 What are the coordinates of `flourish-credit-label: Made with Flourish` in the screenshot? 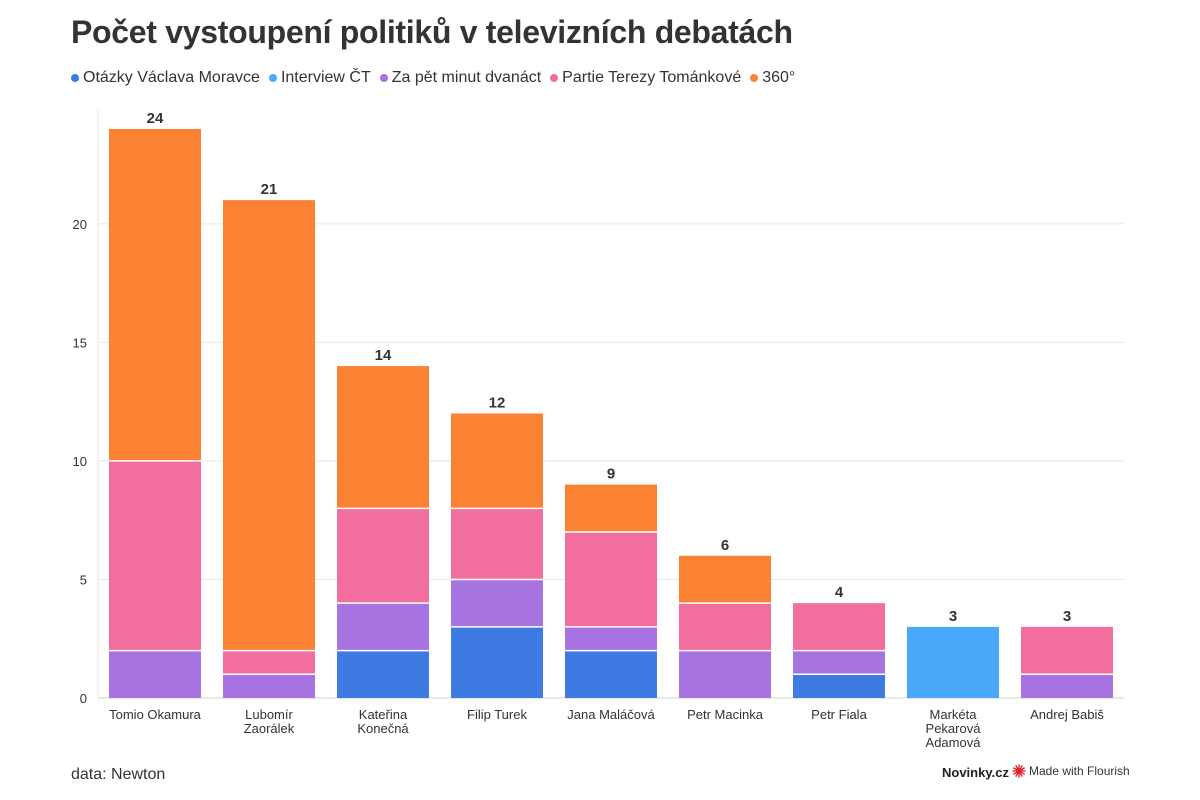 It's located at (1079, 771).